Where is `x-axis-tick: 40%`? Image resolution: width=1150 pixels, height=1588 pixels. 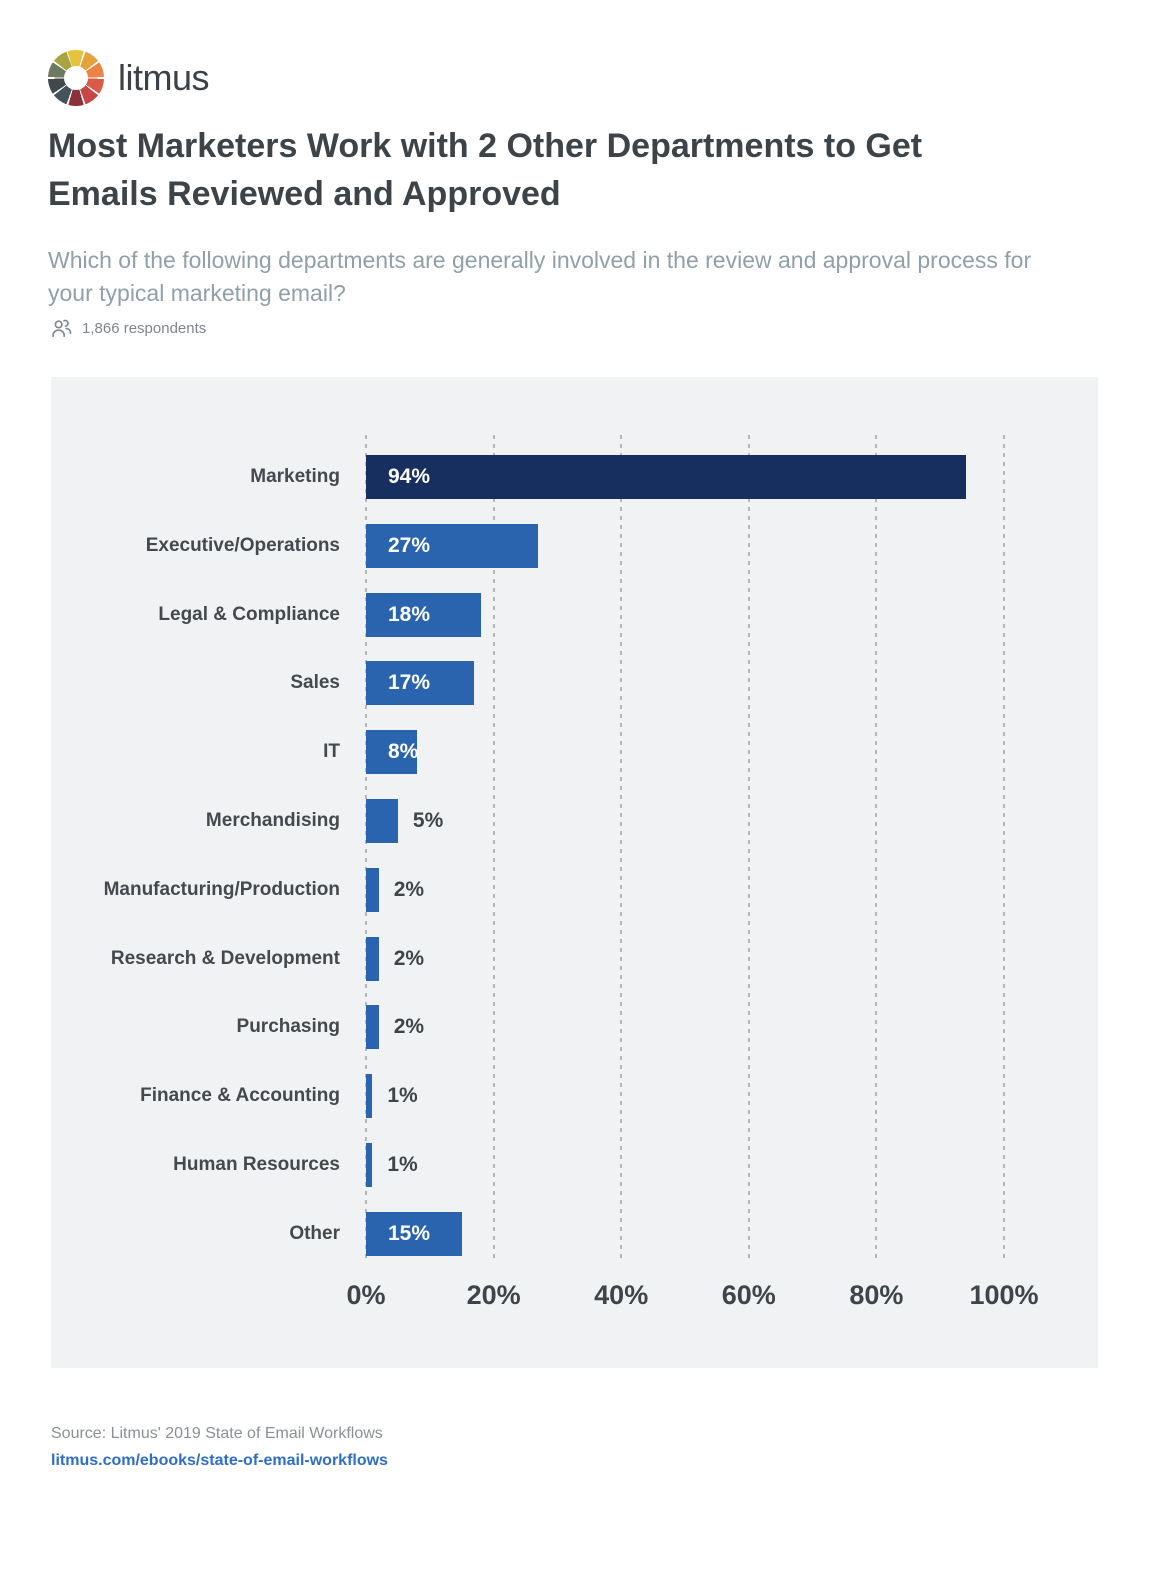
x-axis-tick: 40% is located at coordinates (621, 1295).